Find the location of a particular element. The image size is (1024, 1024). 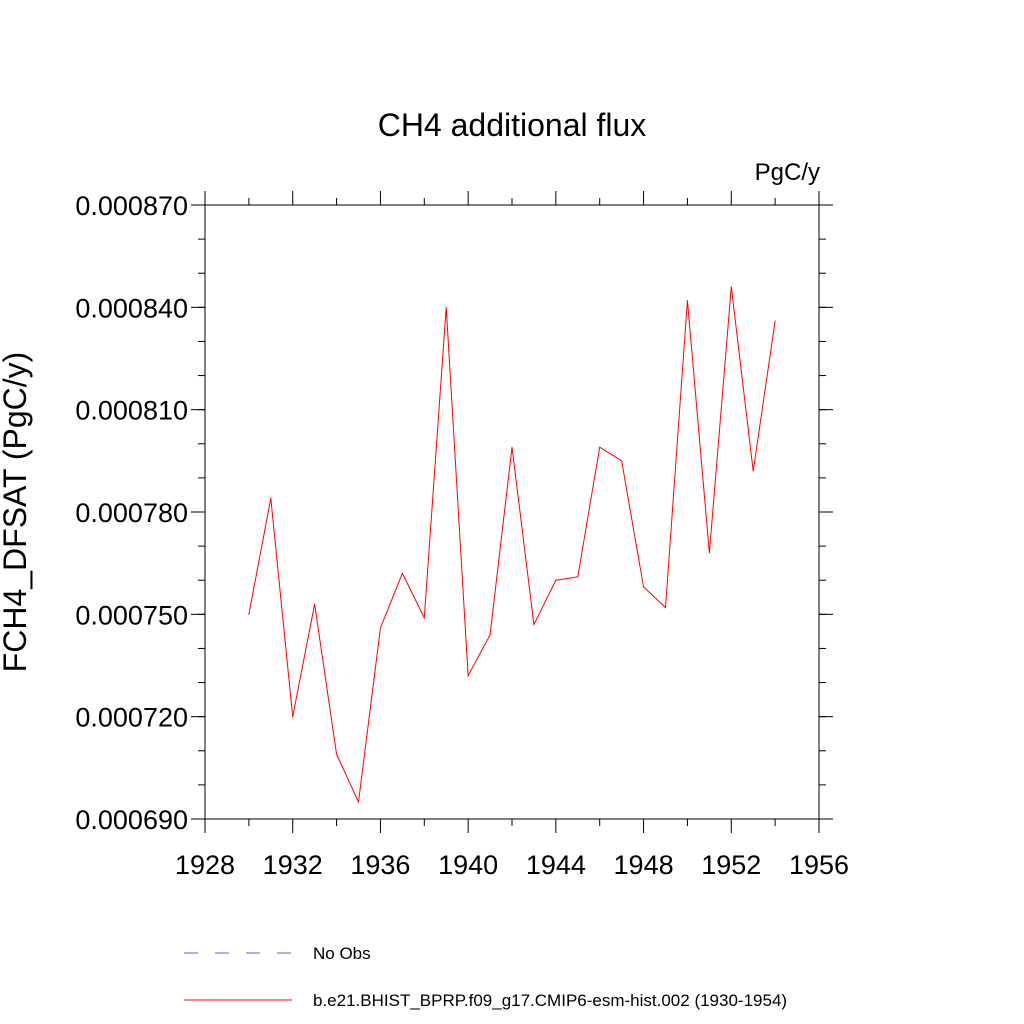

x-tick-label: 1928 is located at coordinates (205, 865).